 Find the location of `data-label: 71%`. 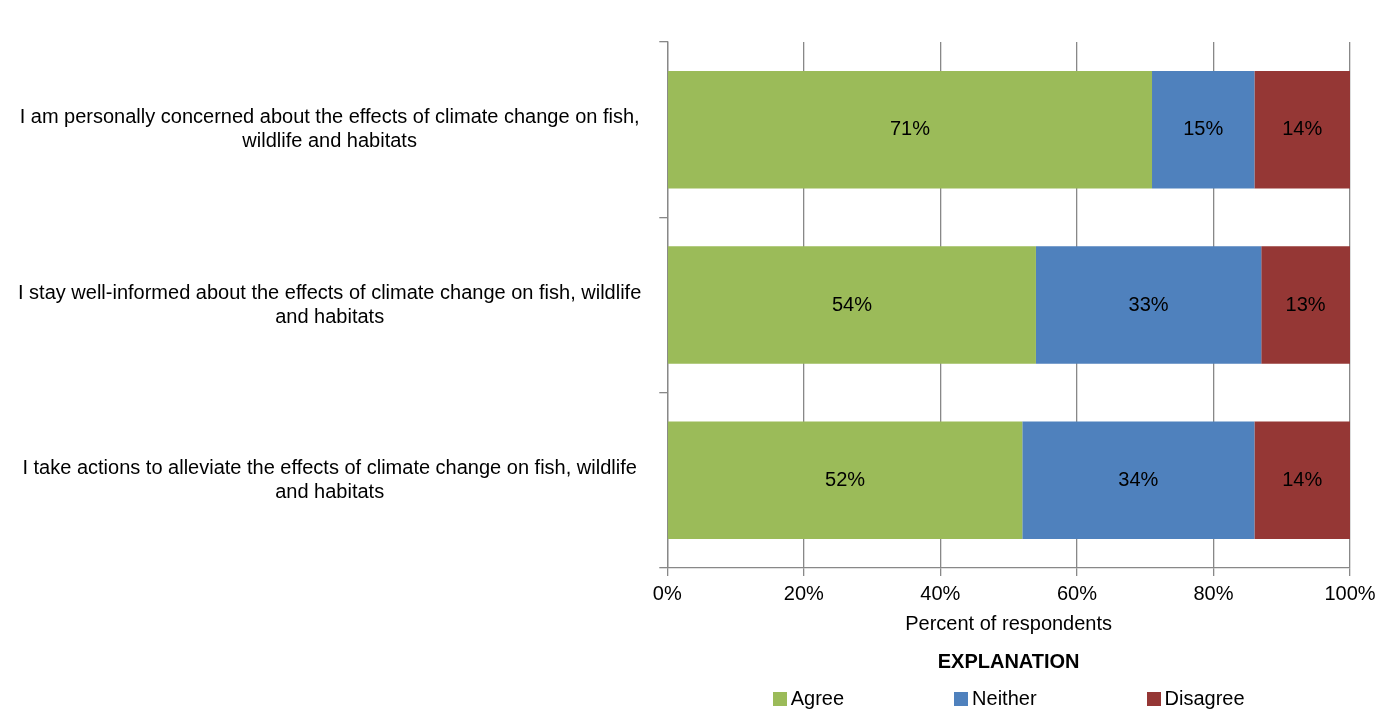

data-label: 71% is located at coordinates (910, 128).